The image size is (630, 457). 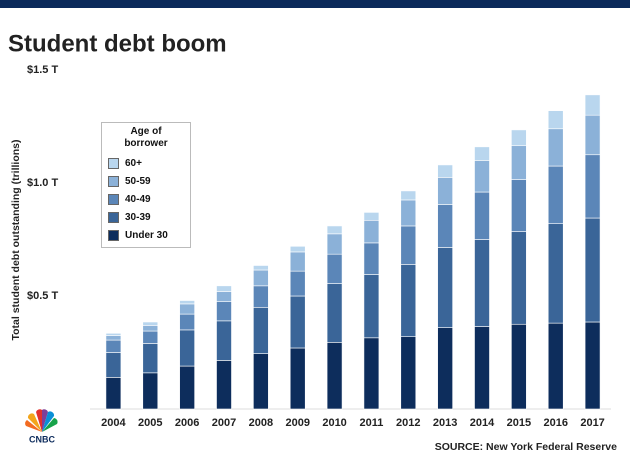 What do you see at coordinates (526, 447) in the screenshot?
I see `source: SOURCE: New York Federal Reserve` at bounding box center [526, 447].